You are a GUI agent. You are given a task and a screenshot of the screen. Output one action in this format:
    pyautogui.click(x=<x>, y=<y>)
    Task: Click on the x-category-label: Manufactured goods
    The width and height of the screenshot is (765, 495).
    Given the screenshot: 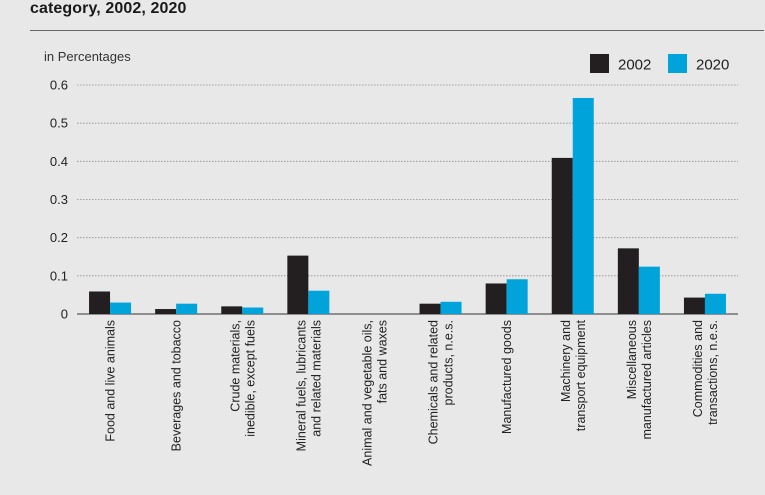 What is the action you would take?
    pyautogui.click(x=507, y=377)
    